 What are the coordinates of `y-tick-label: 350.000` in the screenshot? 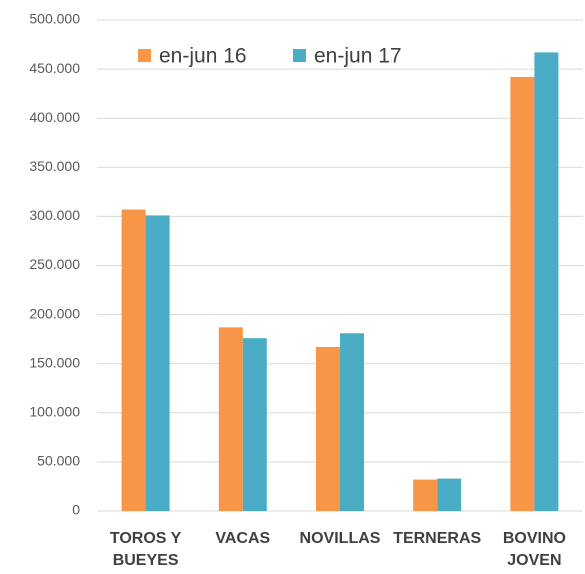 It's located at (54, 166).